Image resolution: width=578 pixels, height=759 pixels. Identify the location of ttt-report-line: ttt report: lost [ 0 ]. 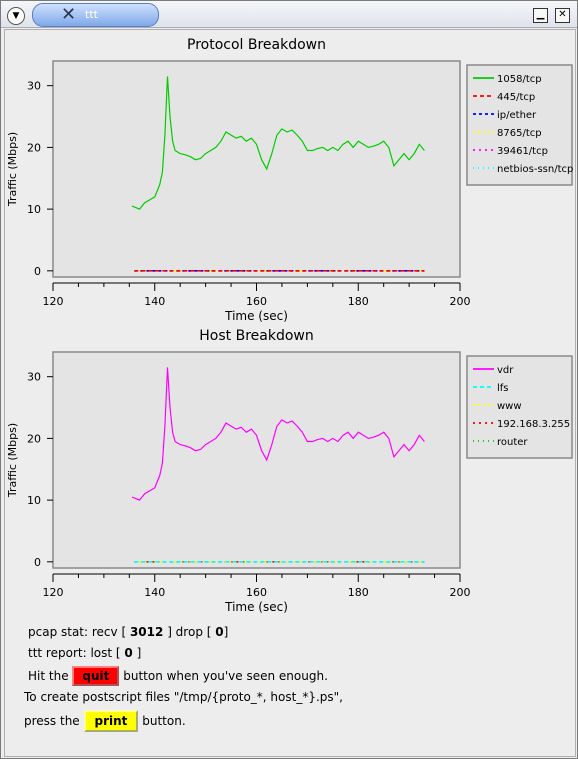
(84, 653).